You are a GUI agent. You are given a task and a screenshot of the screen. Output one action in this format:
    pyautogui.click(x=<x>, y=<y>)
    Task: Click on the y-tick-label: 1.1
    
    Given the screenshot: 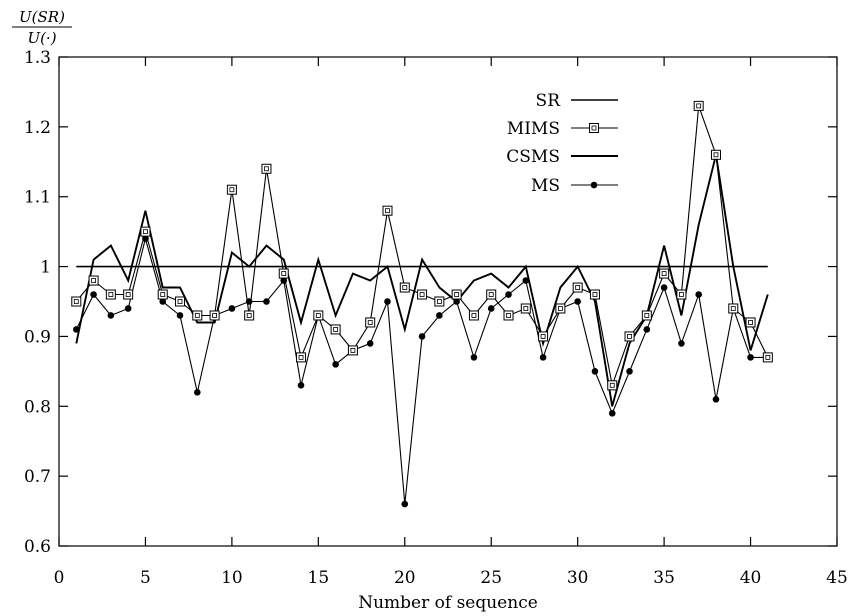 What is the action you would take?
    pyautogui.click(x=37, y=198)
    